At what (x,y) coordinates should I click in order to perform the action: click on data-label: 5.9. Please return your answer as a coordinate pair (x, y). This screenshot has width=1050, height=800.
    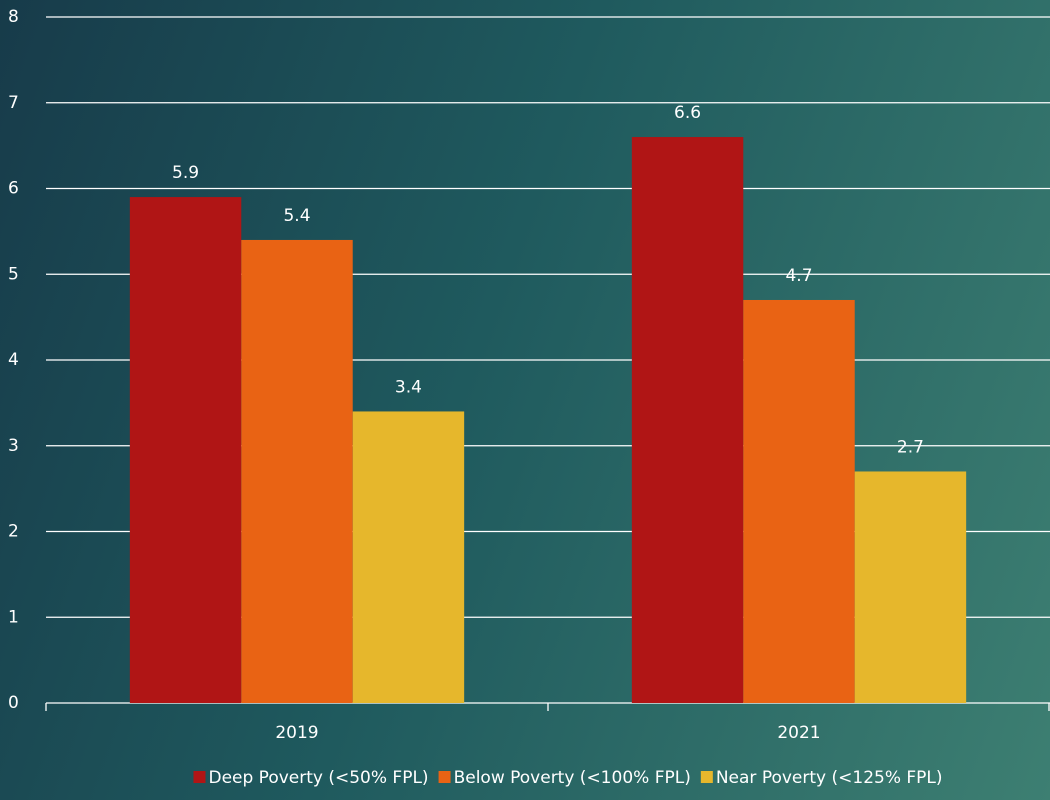
    Looking at the image, I should click on (185, 173).